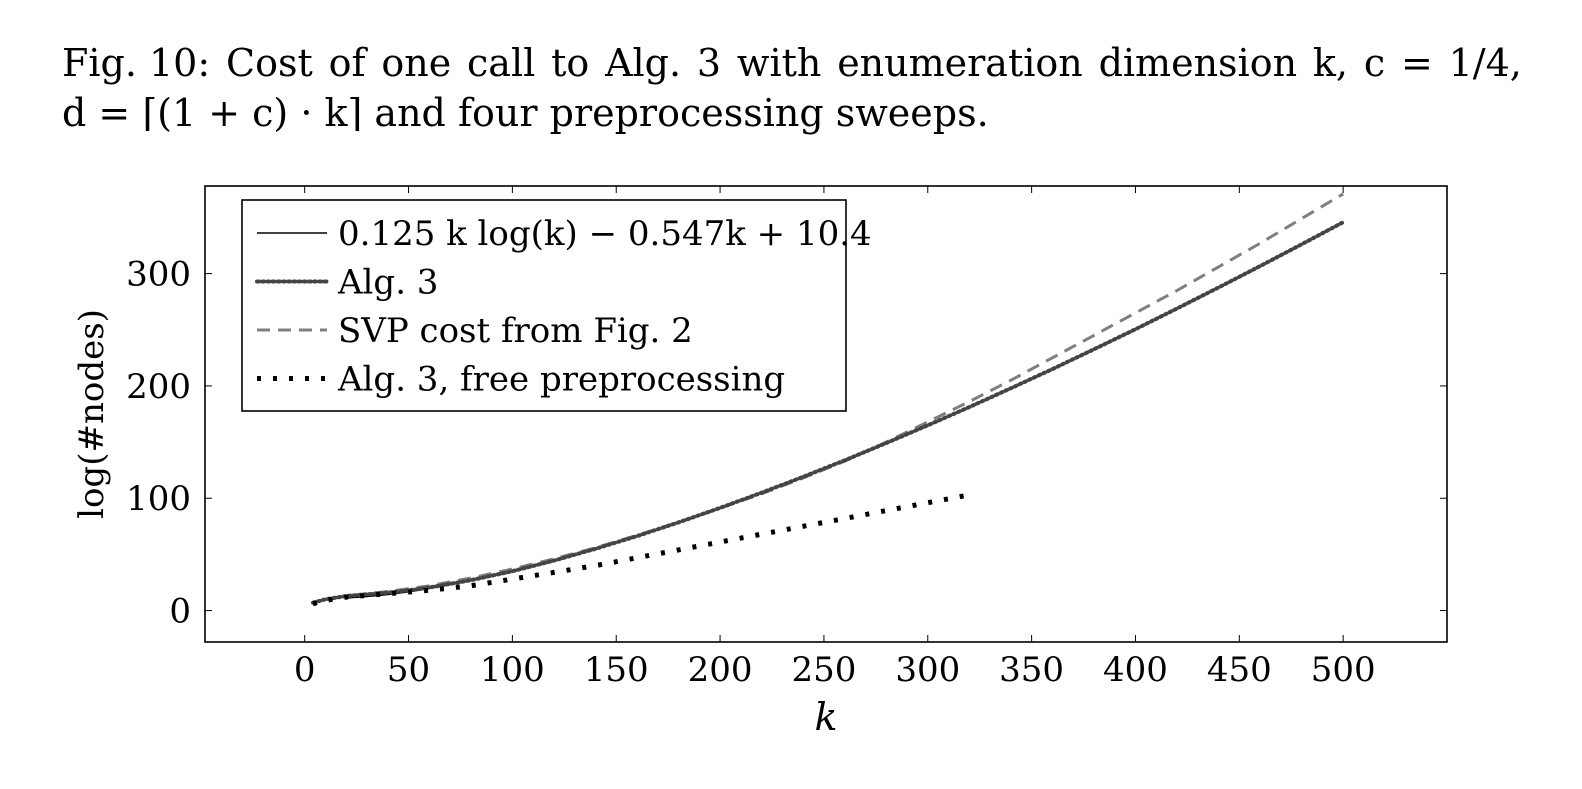  Describe the element at coordinates (347, 63) in the screenshot. I see `caption-word: of` at that location.